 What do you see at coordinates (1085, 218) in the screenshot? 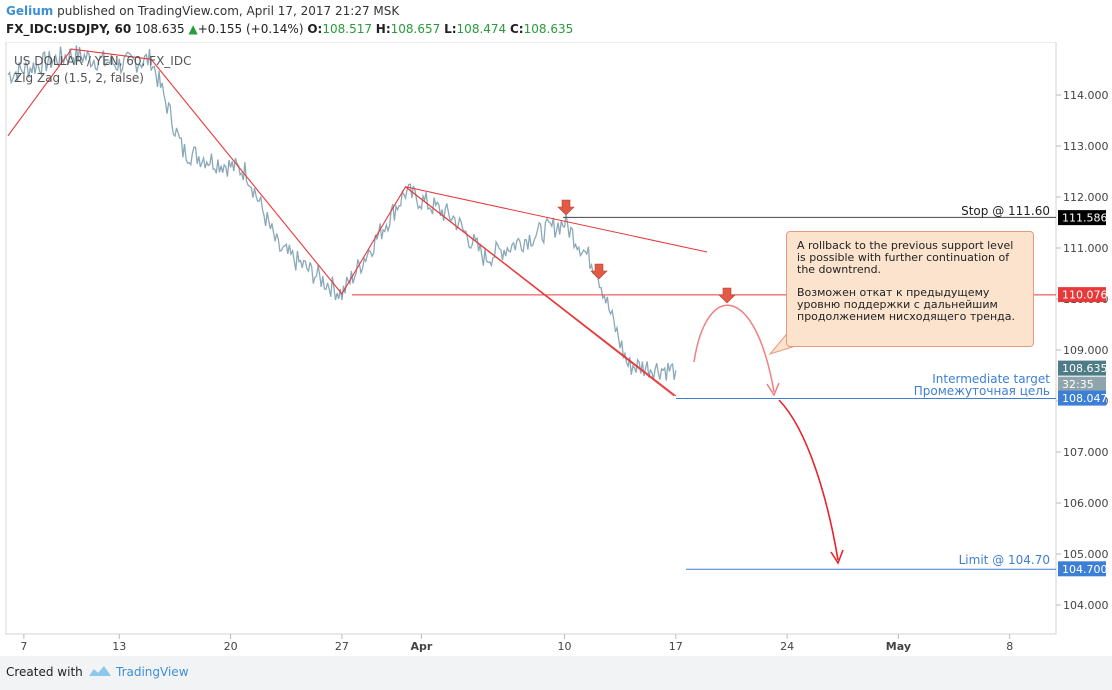
I see `price-tag-label: 111.586` at bounding box center [1085, 218].